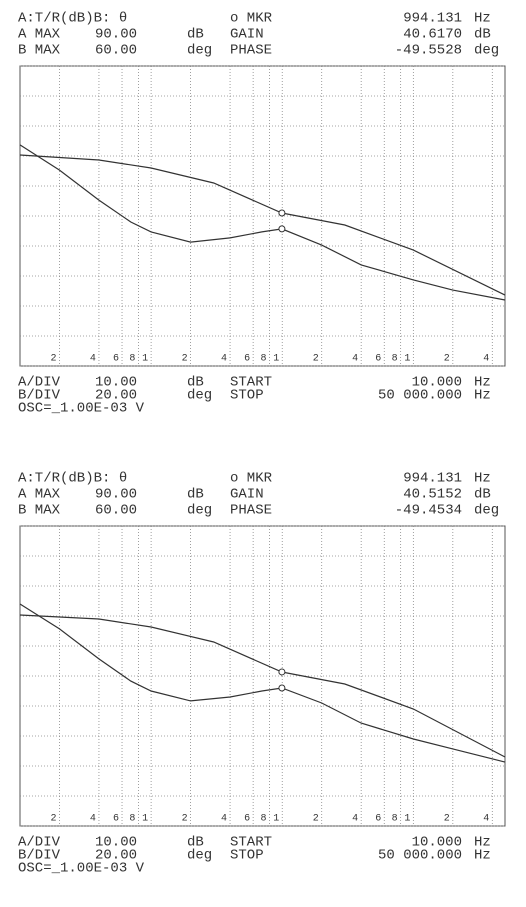  I want to click on footer-text: deg, so click(199, 856).